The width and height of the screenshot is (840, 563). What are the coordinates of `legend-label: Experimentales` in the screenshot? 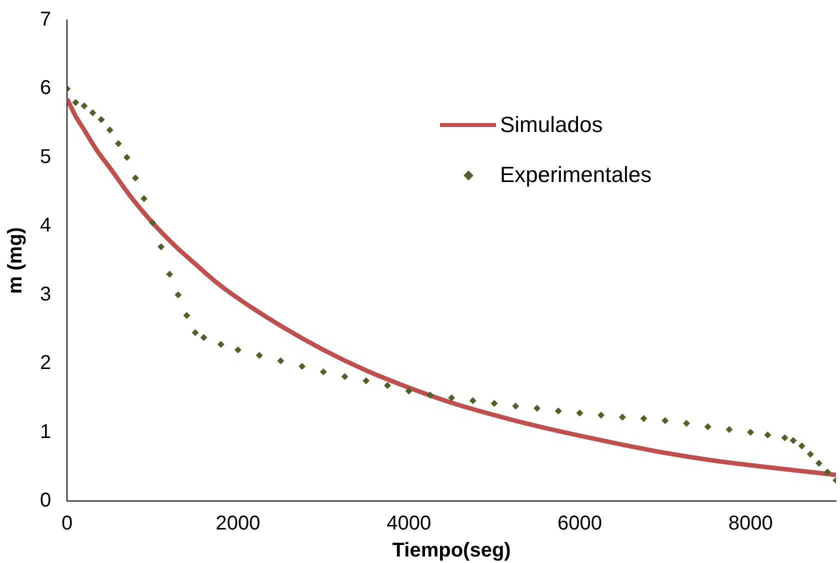 It's located at (576, 175).